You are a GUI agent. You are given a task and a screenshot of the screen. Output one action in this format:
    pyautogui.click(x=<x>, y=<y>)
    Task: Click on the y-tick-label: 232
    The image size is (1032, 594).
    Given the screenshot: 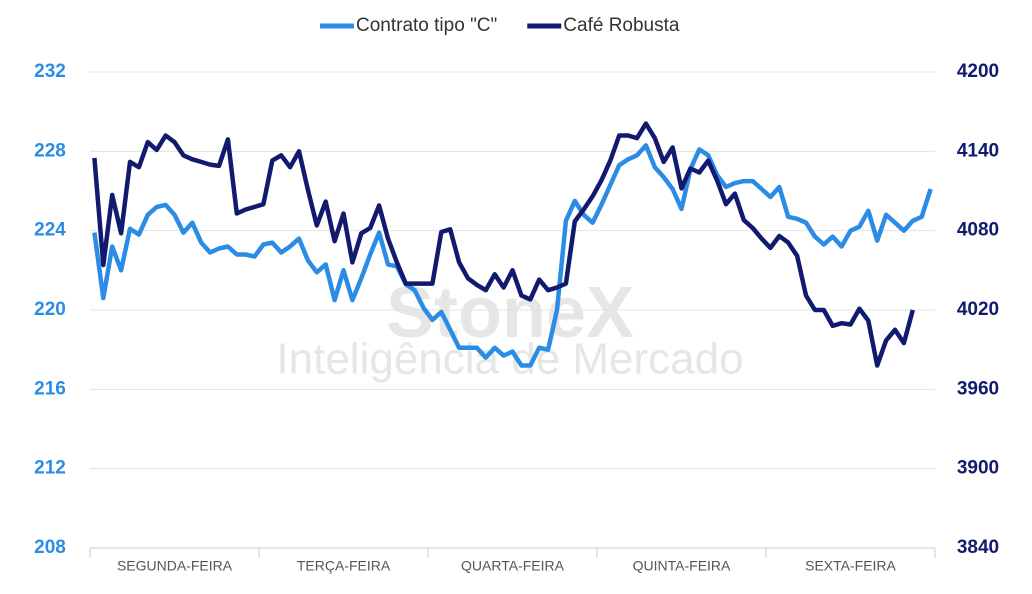 What is the action you would take?
    pyautogui.click(x=50, y=71)
    